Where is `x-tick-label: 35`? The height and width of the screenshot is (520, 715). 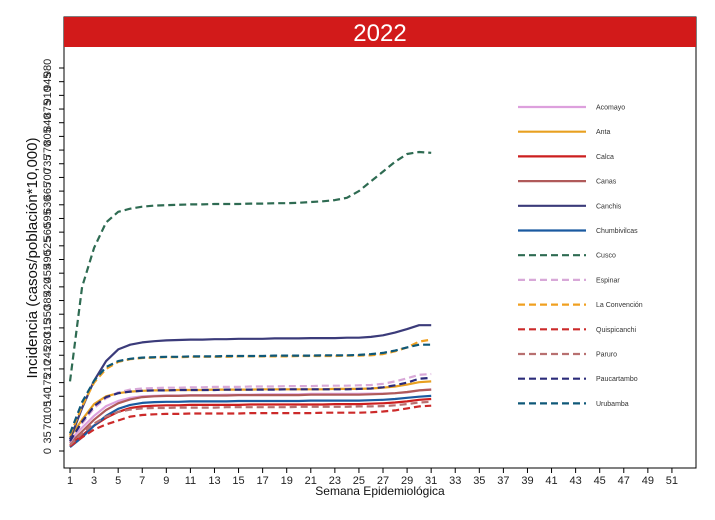
x-tick-label: 35 is located at coordinates (479, 481).